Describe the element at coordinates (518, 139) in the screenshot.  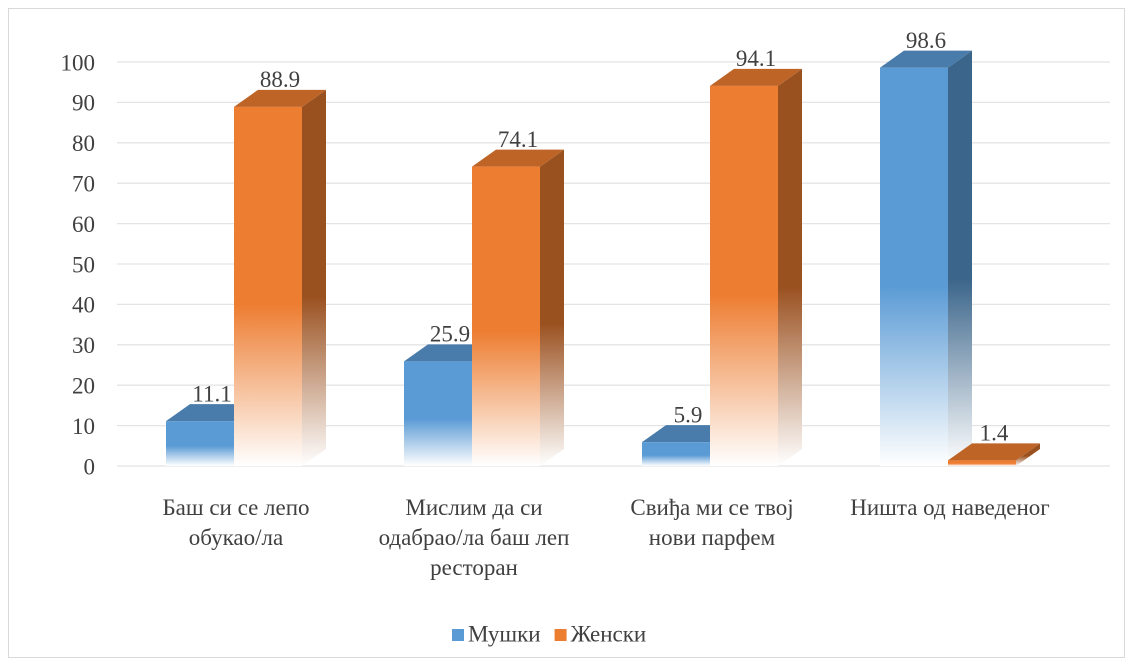
I see `data-label: 74.1` at that location.